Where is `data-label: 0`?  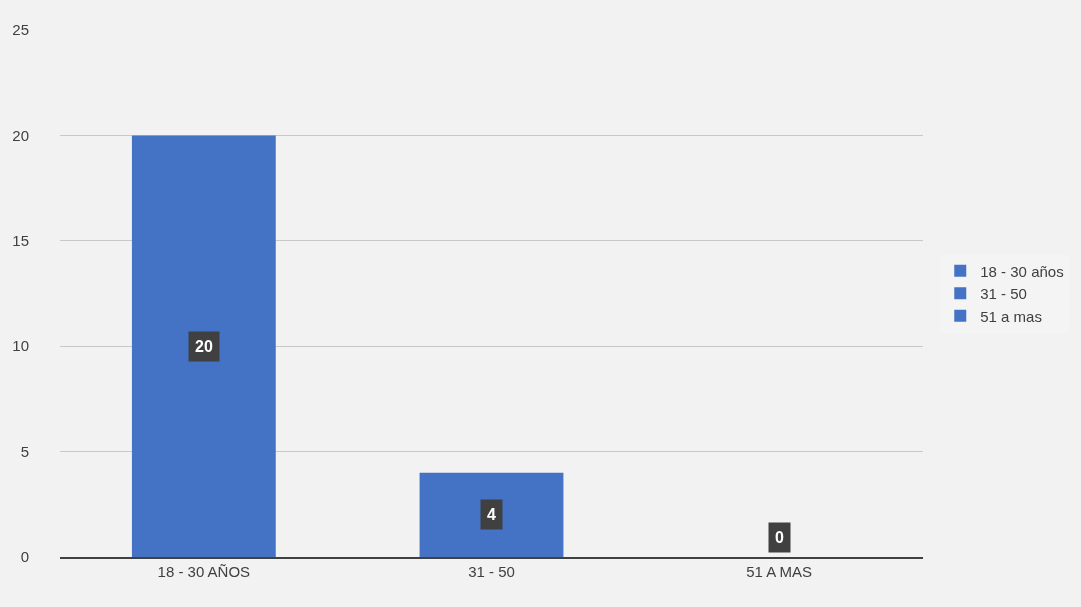
data-label: 0 is located at coordinates (779, 537).